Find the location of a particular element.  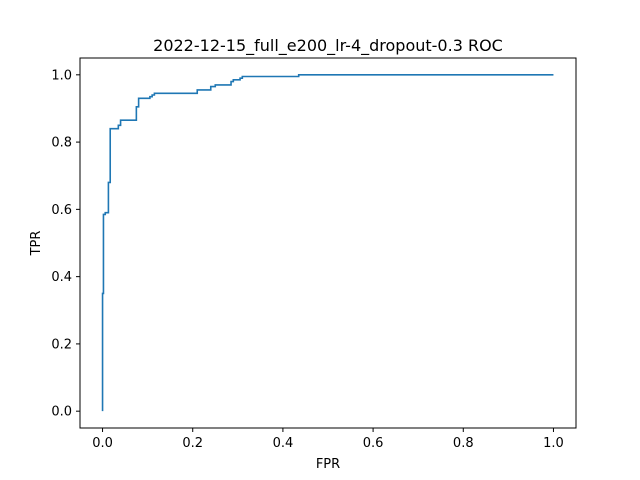

x-tick-label: 1.0 is located at coordinates (553, 443).